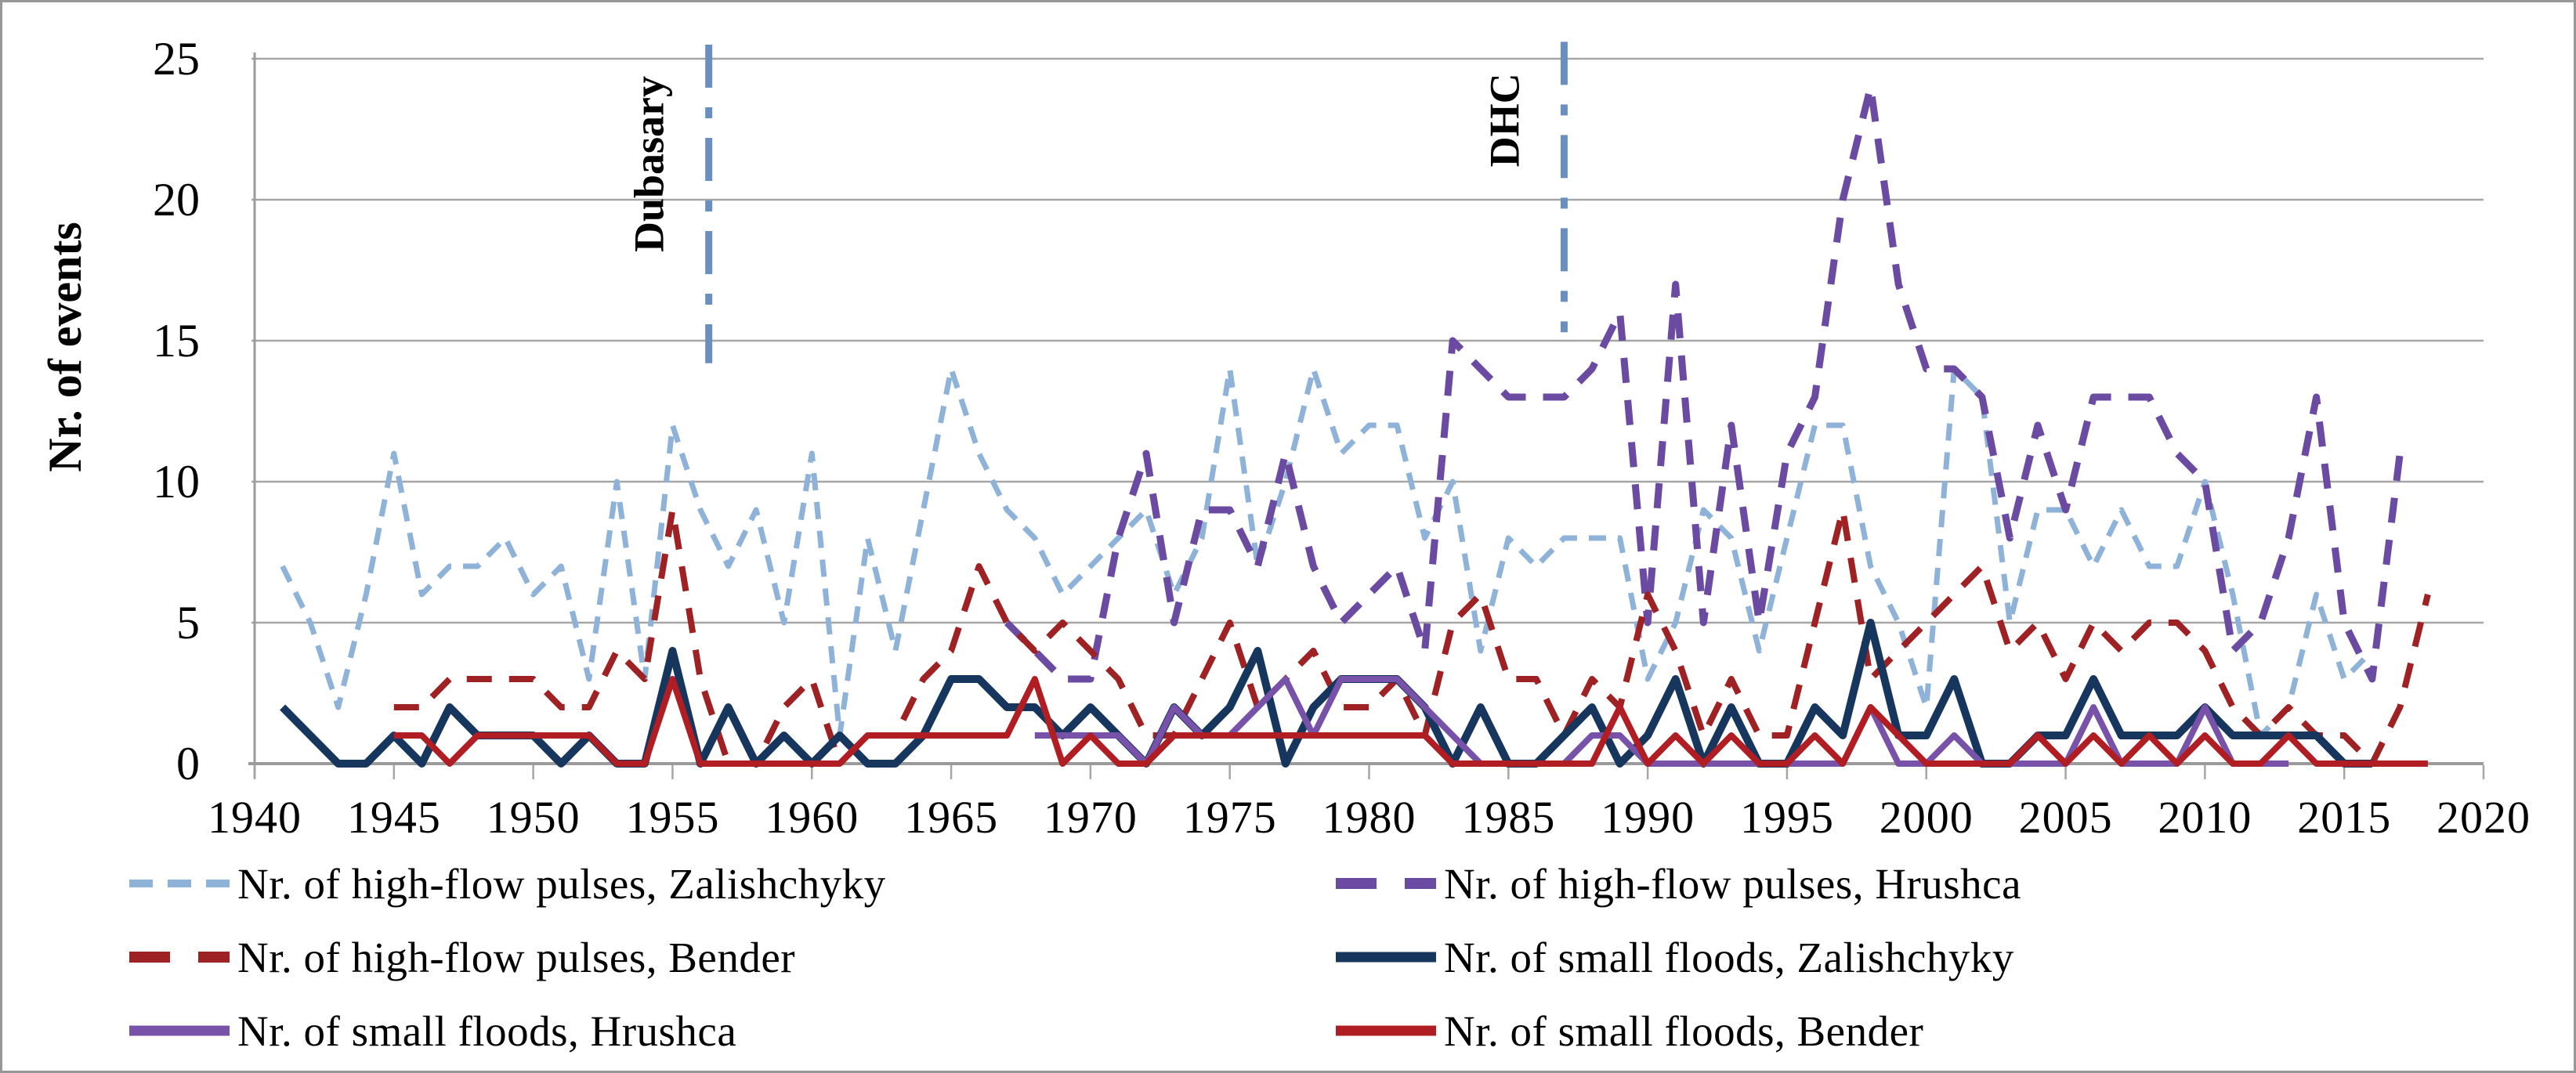 The width and height of the screenshot is (2576, 1073). Describe the element at coordinates (2066, 817) in the screenshot. I see `x-tick-label-2005: 2005` at that location.